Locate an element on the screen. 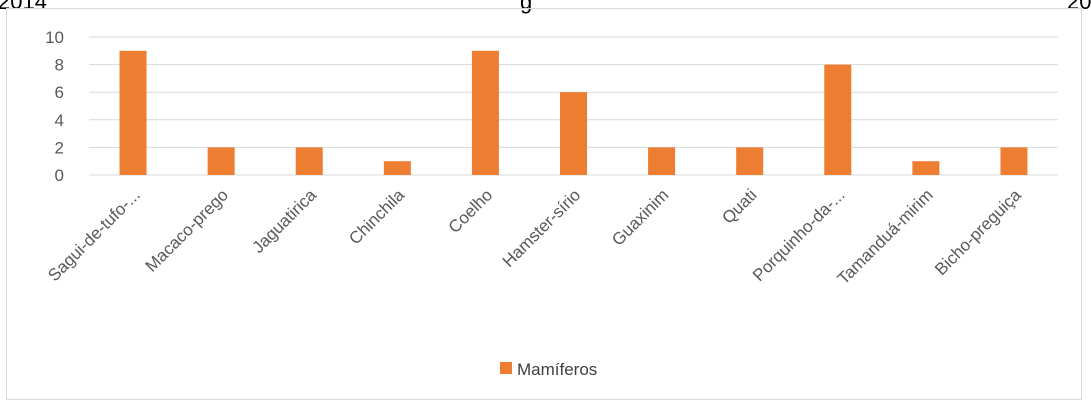 This screenshot has height=403, width=1091. y-tick-label: 2 is located at coordinates (59, 147).